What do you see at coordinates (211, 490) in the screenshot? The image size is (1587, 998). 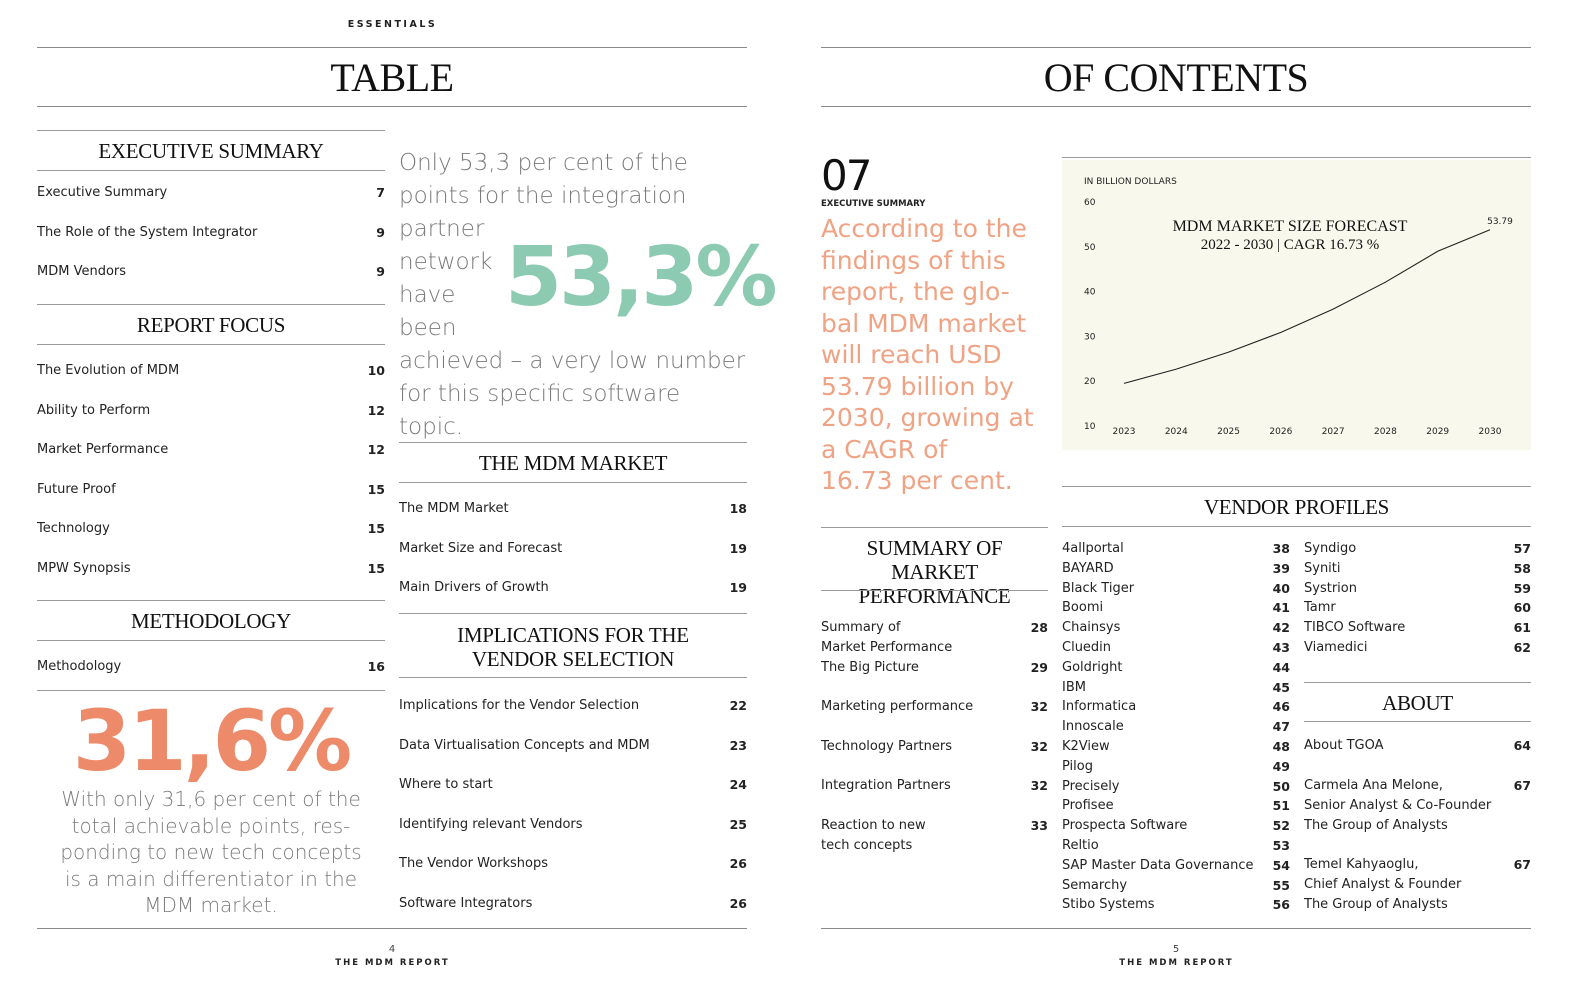 I see `toc-entry: Future Proof 15` at bounding box center [211, 490].